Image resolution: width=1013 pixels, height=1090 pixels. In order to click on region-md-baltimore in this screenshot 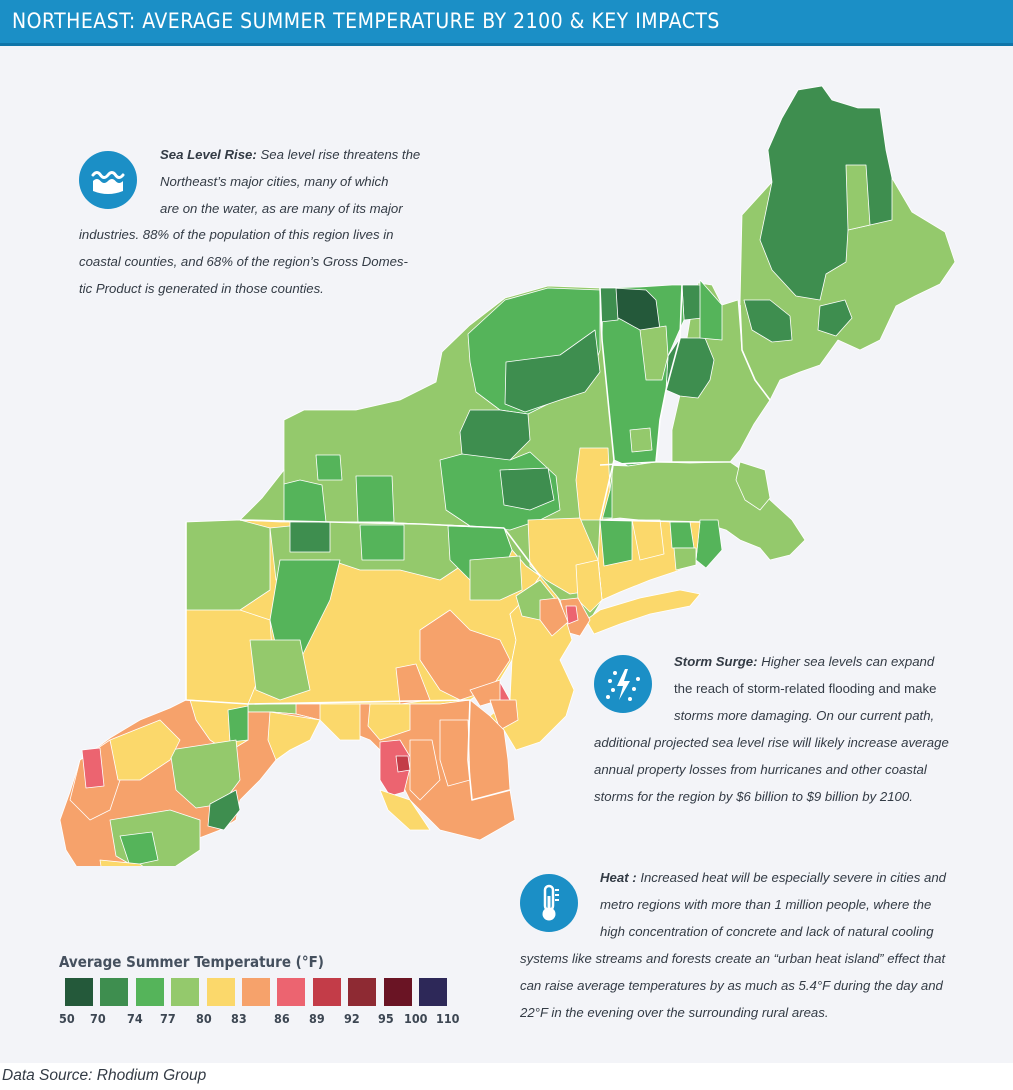, I will do `click(396, 768)`.